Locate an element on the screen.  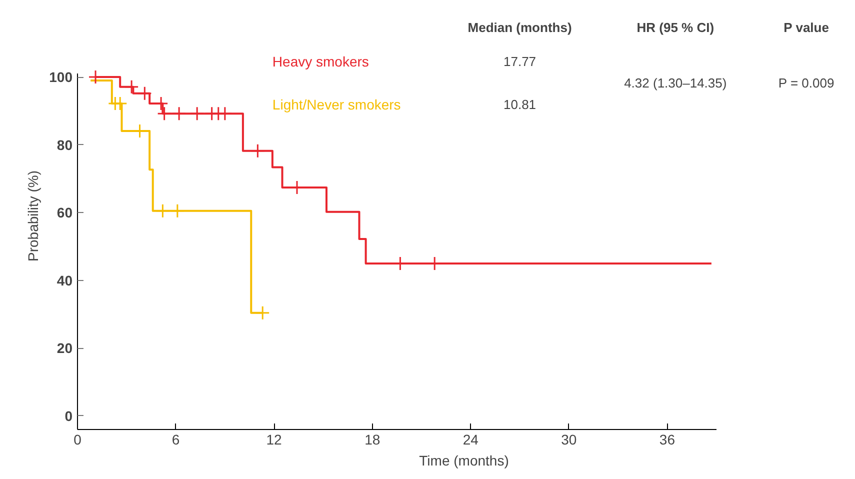
text: Light/Never smokers is located at coordinates (336, 104).